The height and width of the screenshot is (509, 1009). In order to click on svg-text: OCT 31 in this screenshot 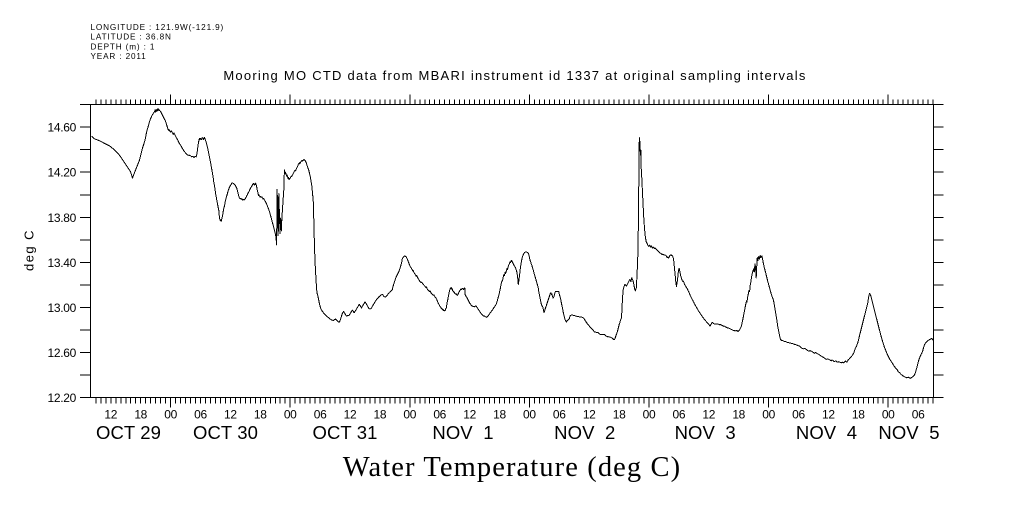, I will do `click(344, 432)`.